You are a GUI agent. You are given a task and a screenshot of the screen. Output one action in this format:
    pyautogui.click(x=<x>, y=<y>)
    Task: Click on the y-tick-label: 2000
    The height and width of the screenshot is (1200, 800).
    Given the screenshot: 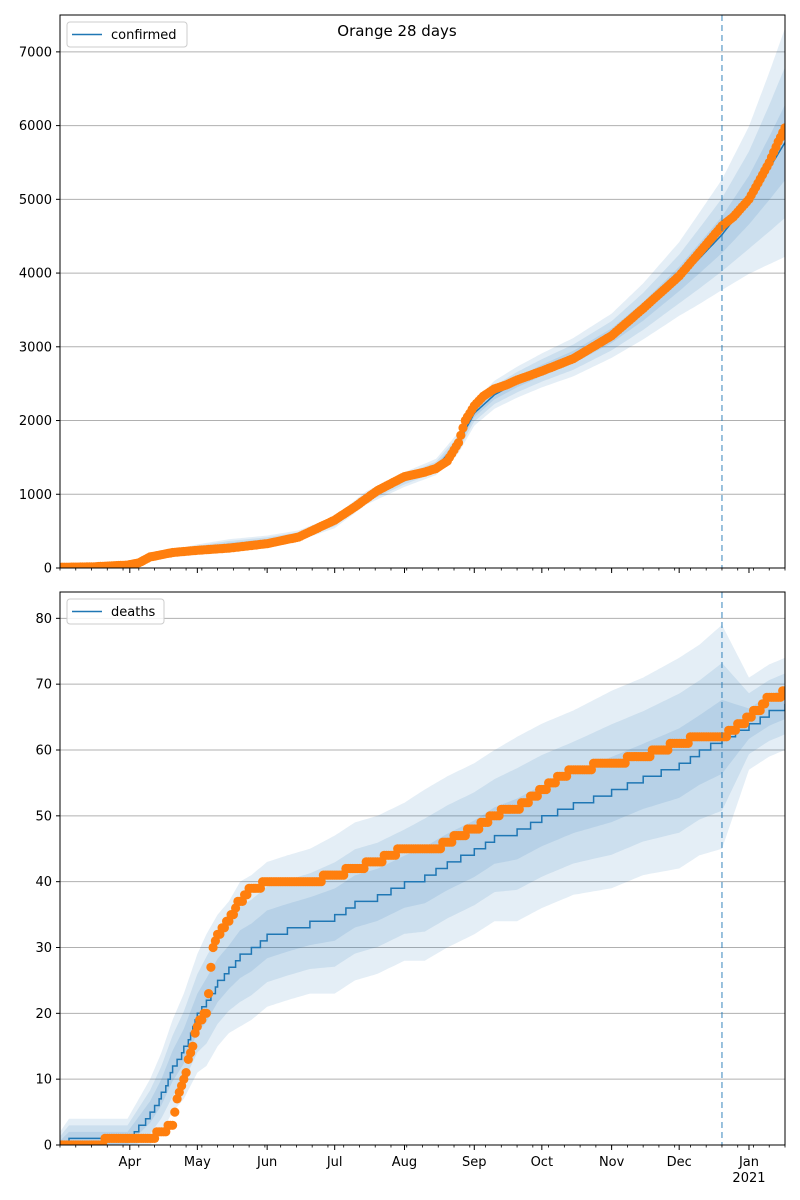 What is the action you would take?
    pyautogui.click(x=35, y=421)
    